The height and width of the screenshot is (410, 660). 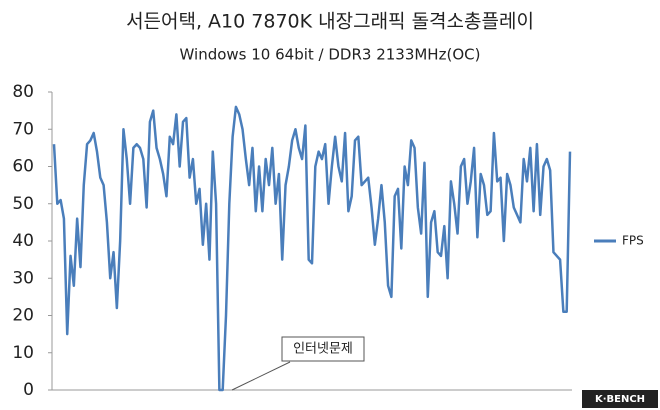 I want to click on y-tick-label: 60, so click(x=23, y=167).